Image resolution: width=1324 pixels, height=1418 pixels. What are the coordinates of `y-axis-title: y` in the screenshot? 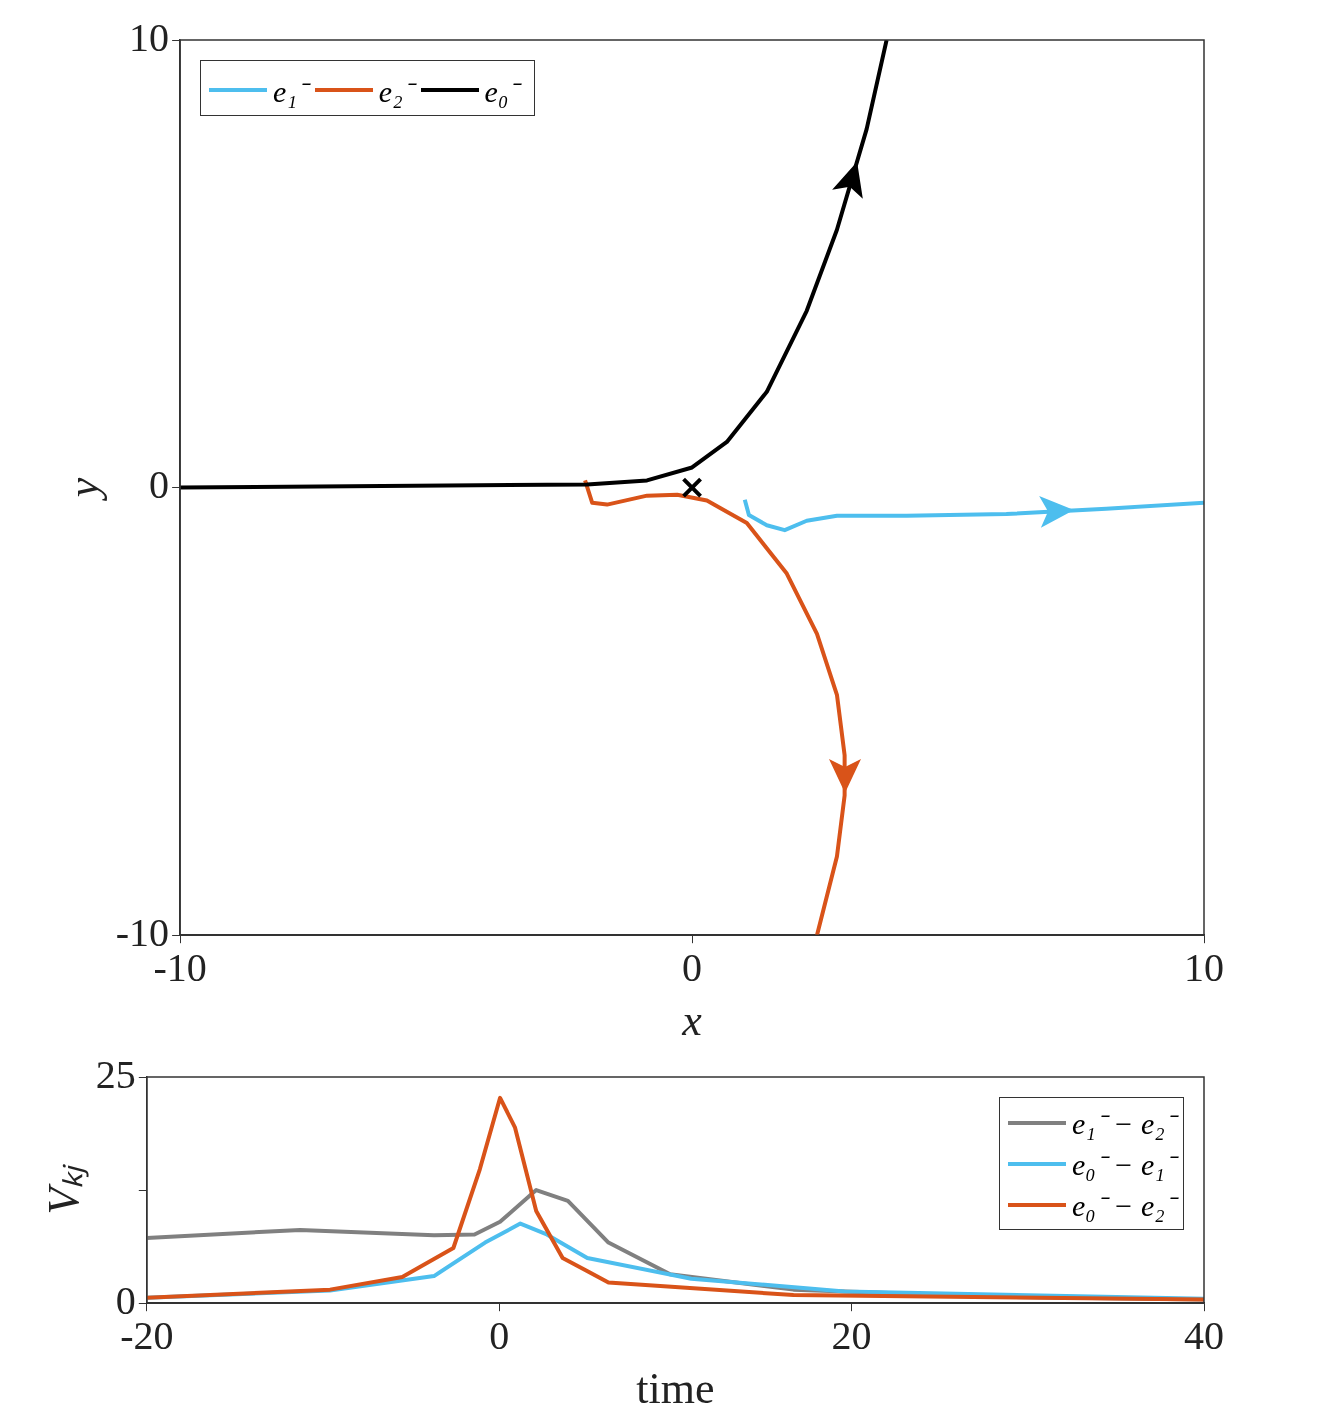 It's located at (83, 489).